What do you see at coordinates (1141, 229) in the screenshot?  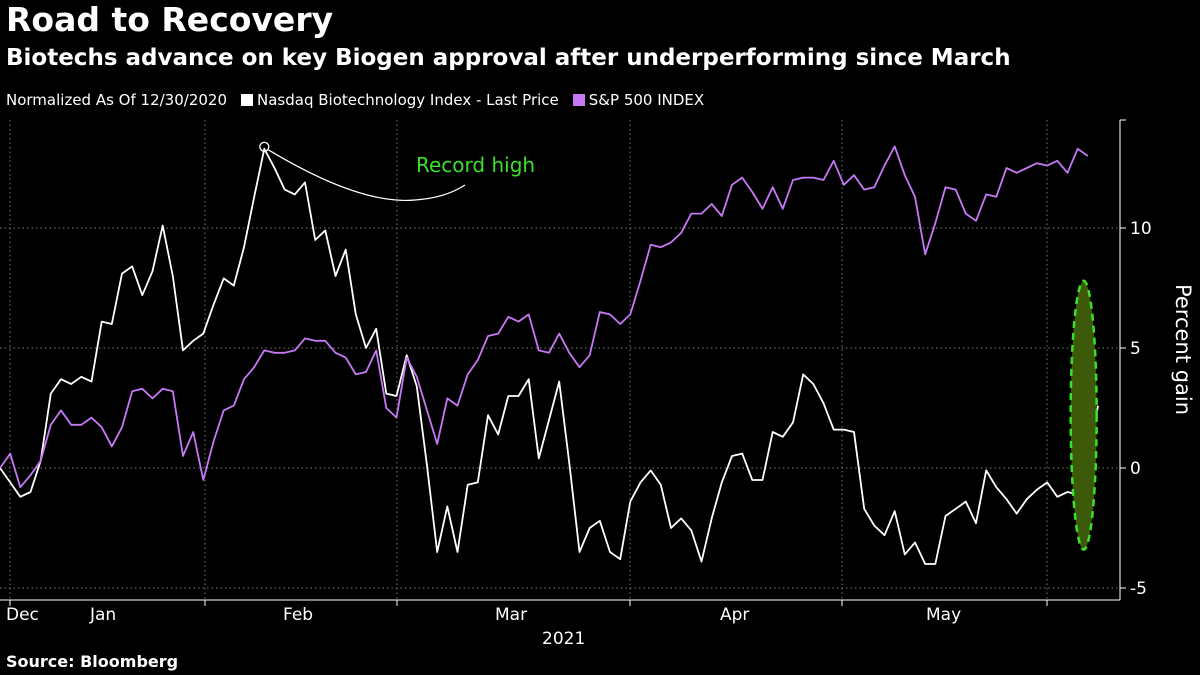 I see `y-tick-label: 10` at bounding box center [1141, 229].